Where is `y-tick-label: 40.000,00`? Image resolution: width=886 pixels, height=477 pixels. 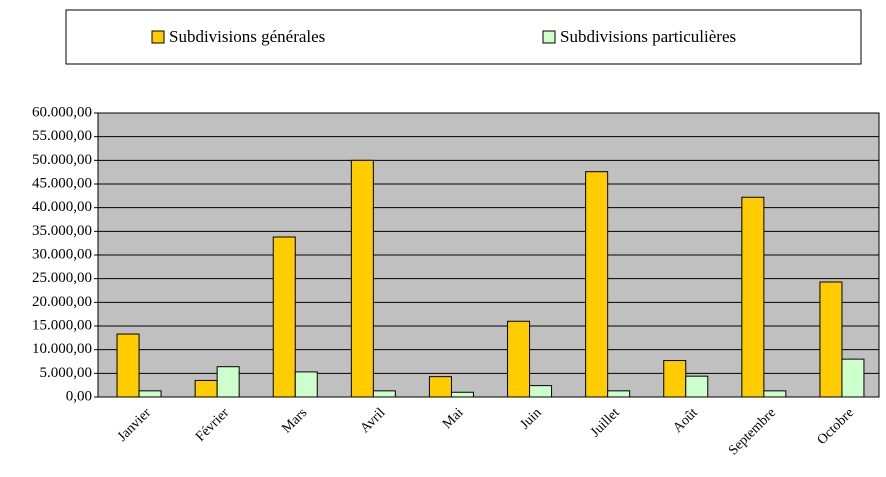
y-tick-label: 40.000,00 is located at coordinates (62, 207).